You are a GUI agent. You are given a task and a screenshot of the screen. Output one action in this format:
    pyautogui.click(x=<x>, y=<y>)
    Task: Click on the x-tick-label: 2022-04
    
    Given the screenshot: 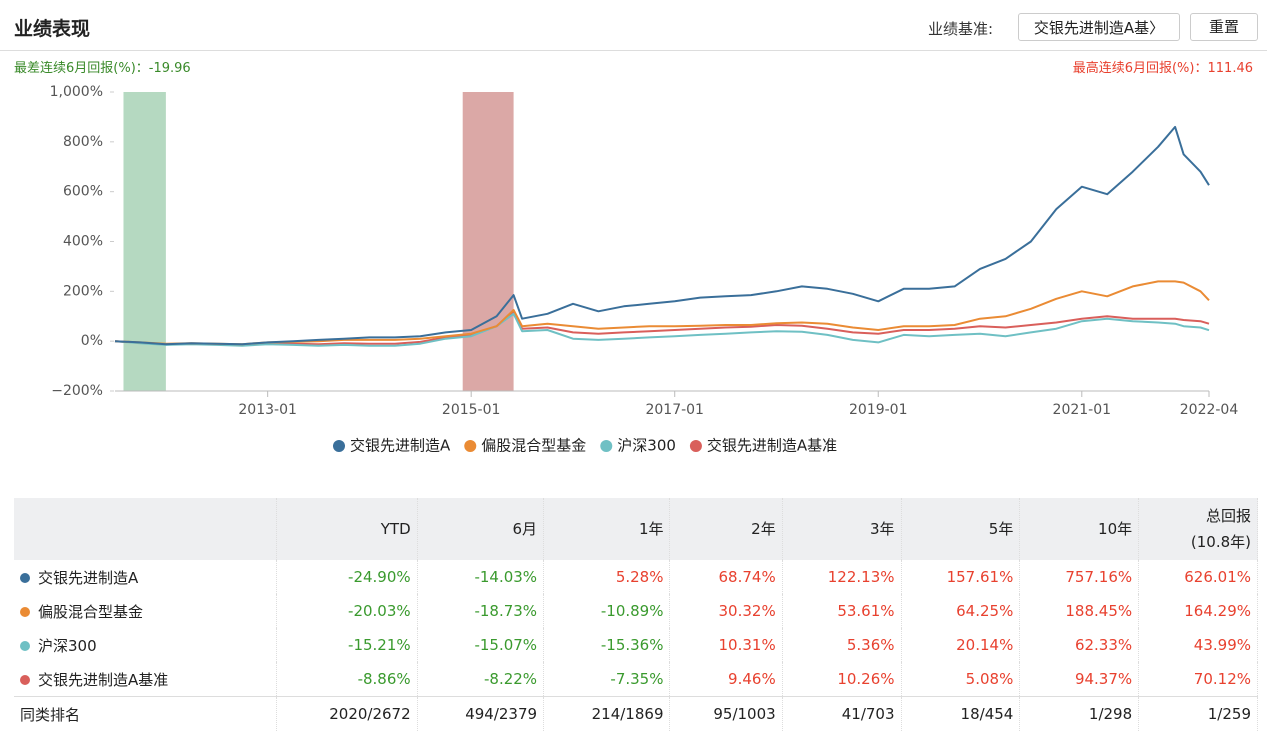 What is the action you would take?
    pyautogui.click(x=1209, y=410)
    